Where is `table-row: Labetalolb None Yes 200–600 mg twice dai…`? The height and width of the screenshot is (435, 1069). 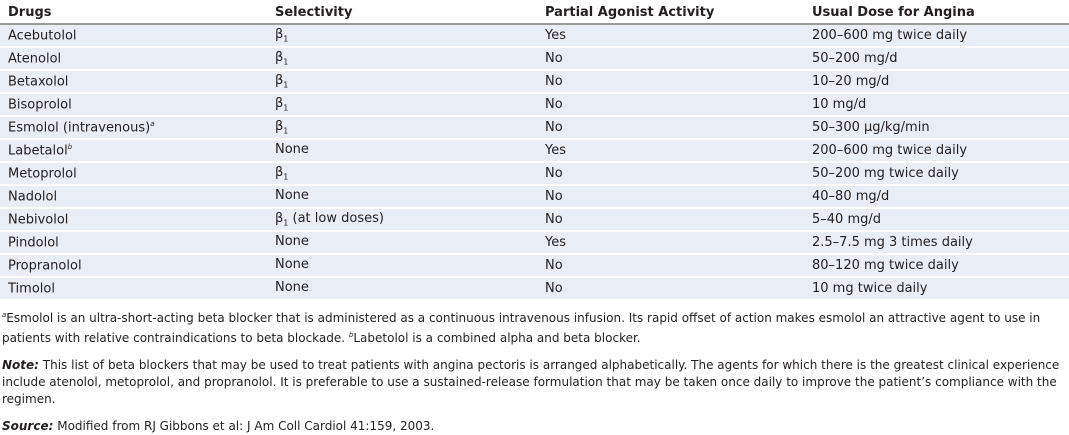
table-row: Labetalolb None Yes 200–600 mg twice dai… is located at coordinates (534, 151).